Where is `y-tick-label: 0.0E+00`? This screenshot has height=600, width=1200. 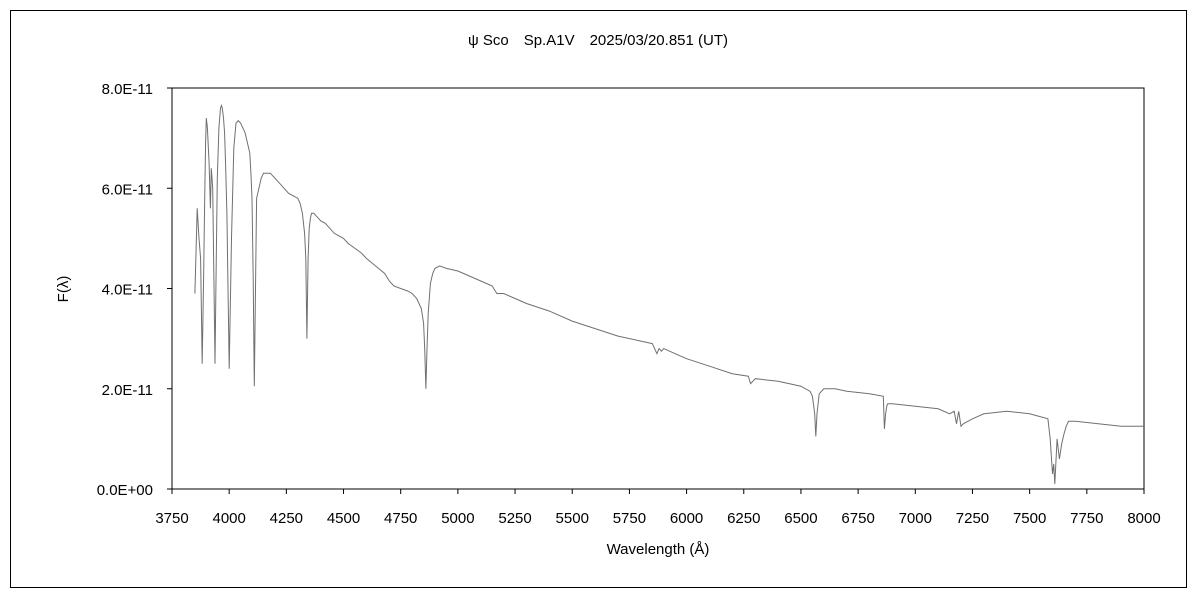
y-tick-label: 0.0E+00 is located at coordinates (125, 490).